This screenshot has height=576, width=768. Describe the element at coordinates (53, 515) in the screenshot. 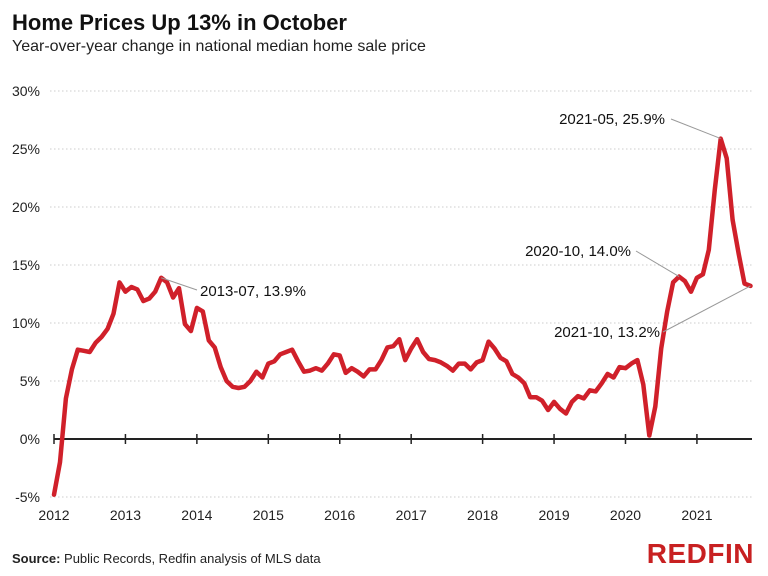

I see `x-tick-label: 2012` at that location.